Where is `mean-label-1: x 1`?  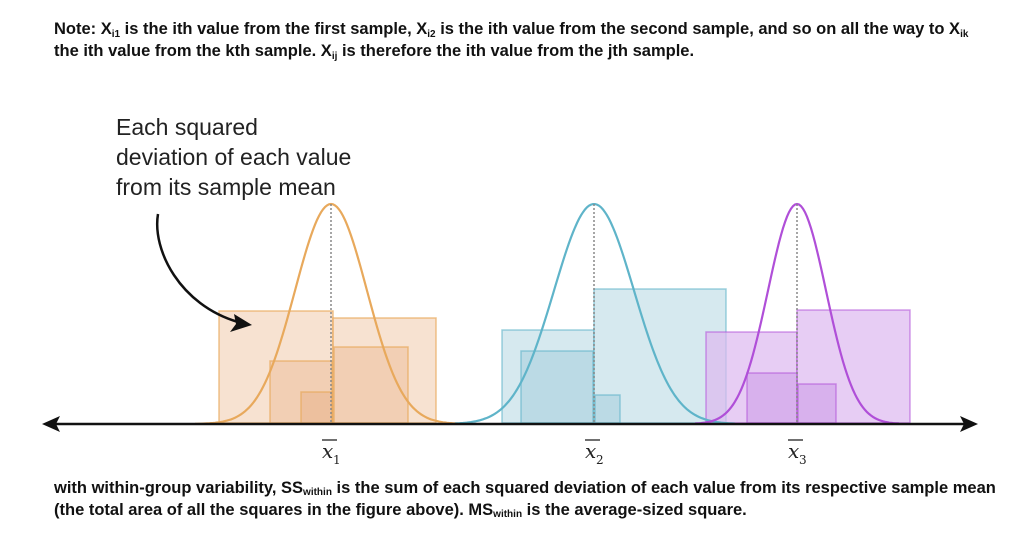 mean-label-1: x 1 is located at coordinates (331, 453).